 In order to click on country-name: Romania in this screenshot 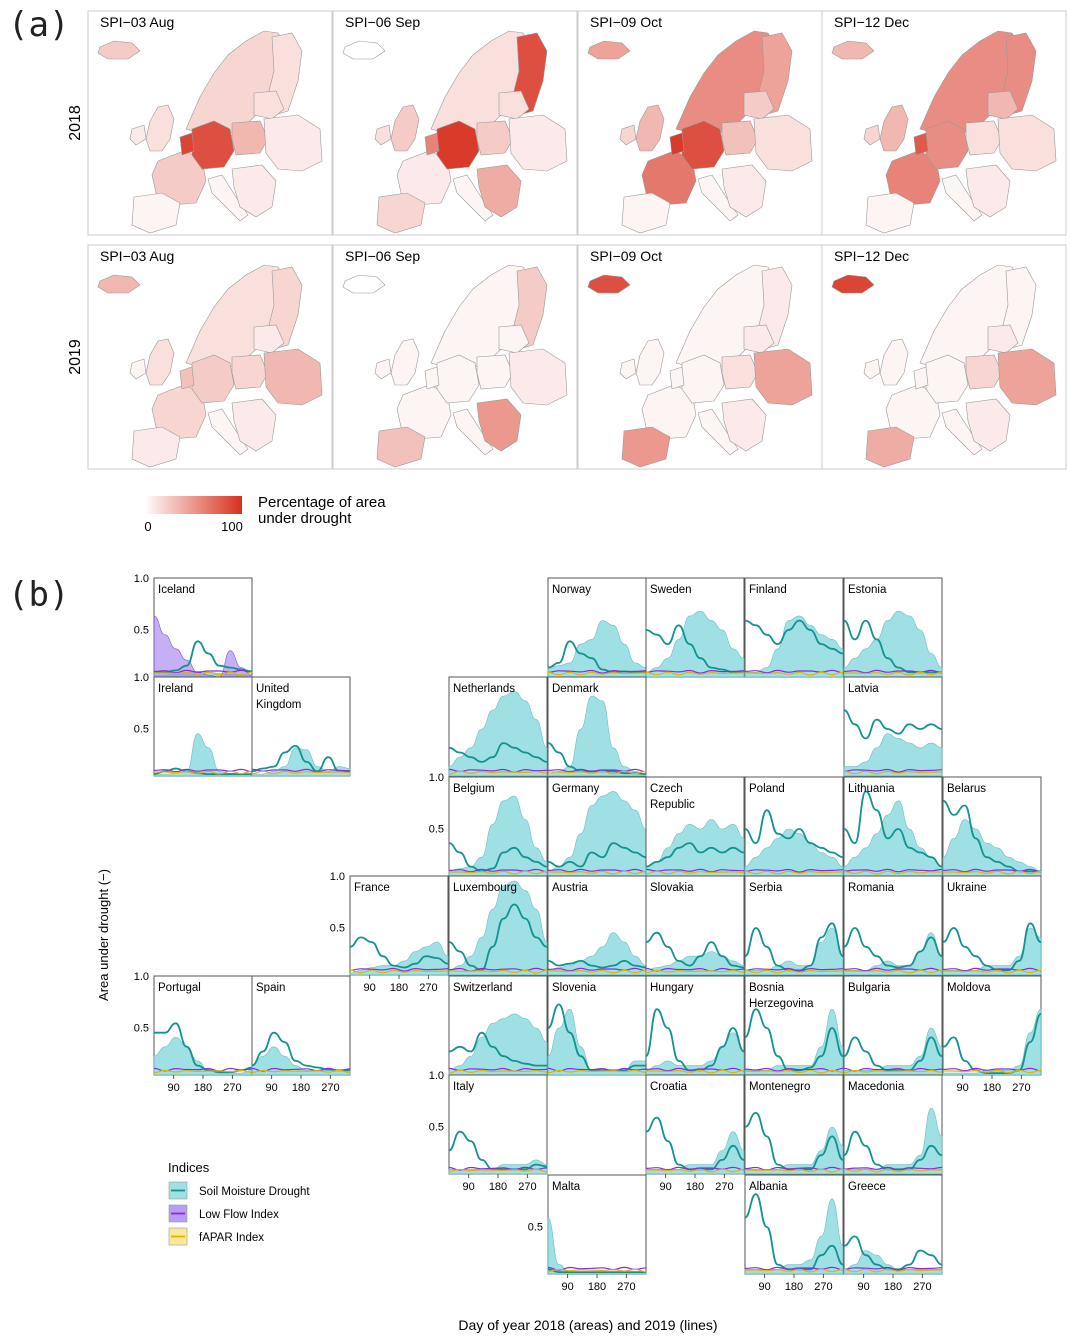, I will do `click(871, 888)`.